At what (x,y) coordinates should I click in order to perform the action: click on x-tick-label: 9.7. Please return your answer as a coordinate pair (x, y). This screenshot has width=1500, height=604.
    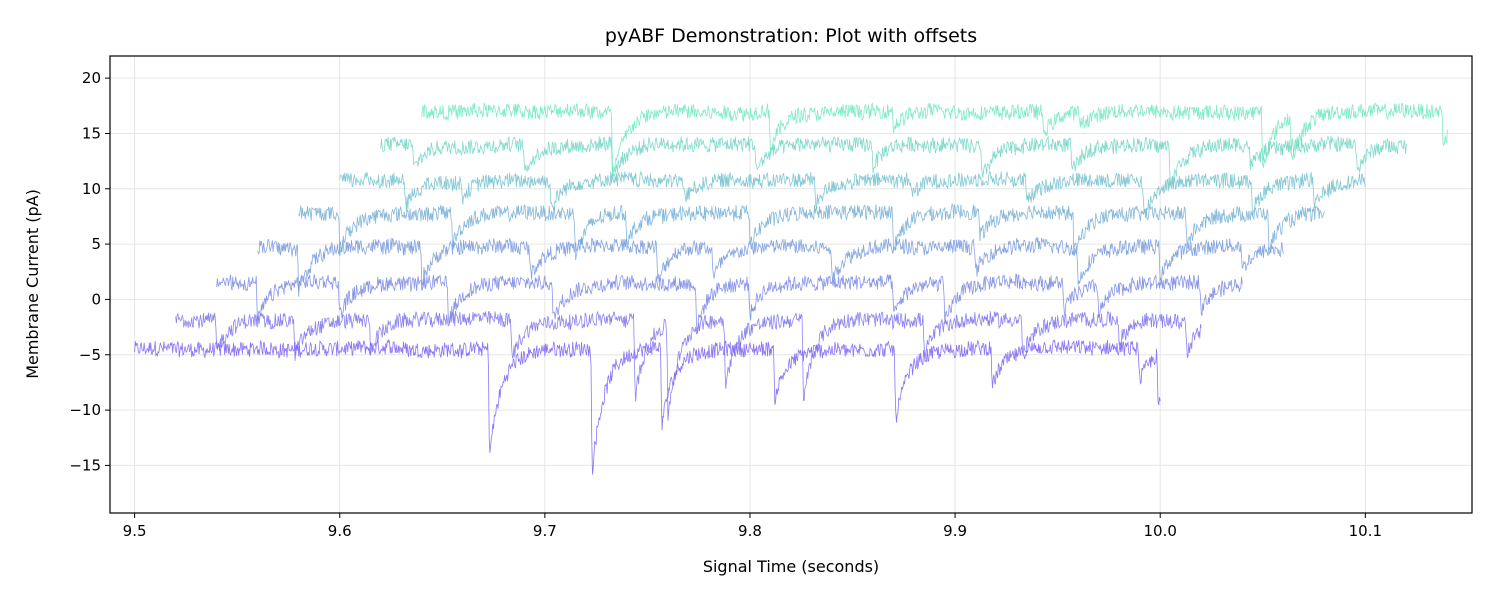
    Looking at the image, I should click on (545, 531).